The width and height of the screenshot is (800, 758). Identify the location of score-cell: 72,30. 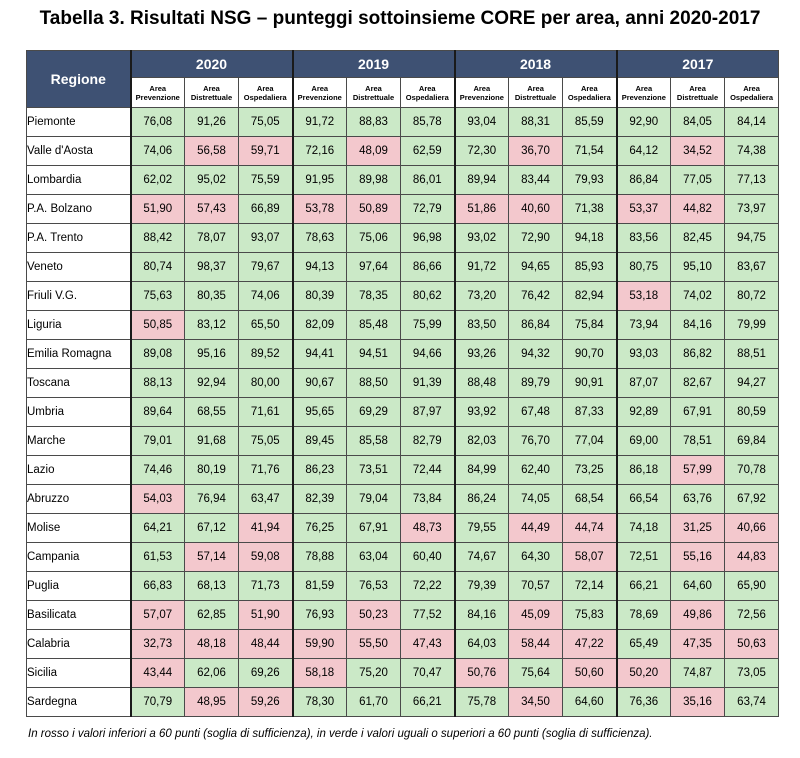
(481, 151).